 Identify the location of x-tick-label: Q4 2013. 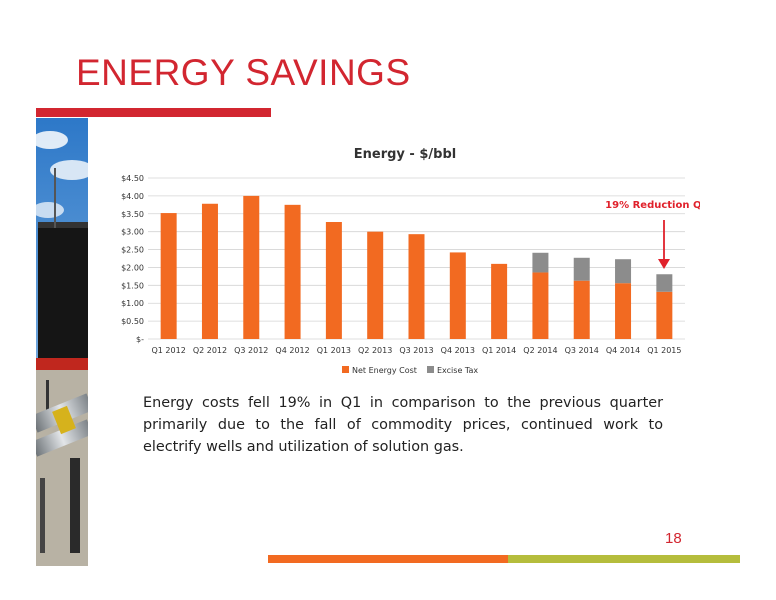
(458, 350).